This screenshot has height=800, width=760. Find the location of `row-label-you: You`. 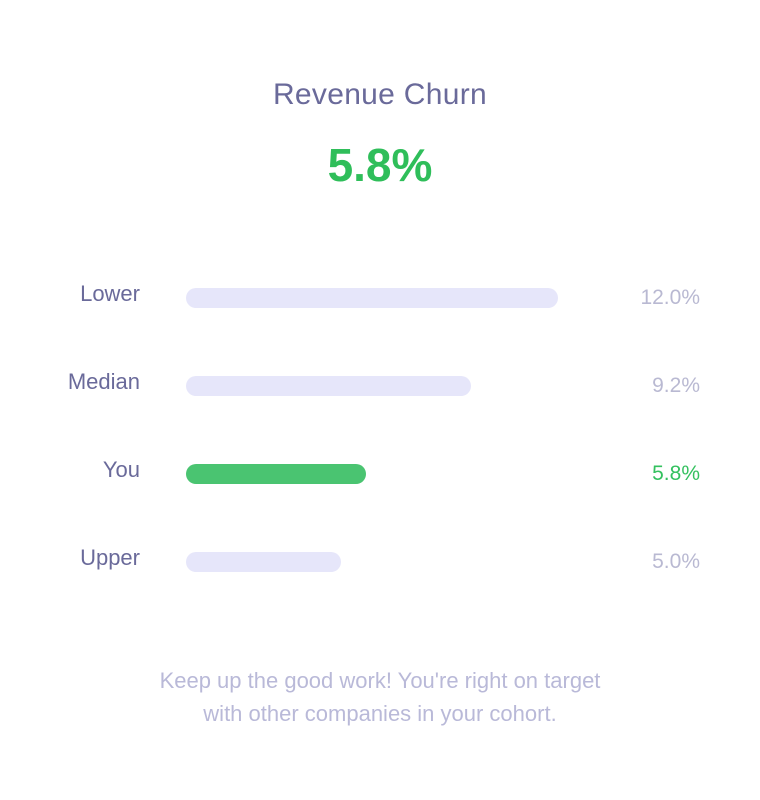

row-label-you: You is located at coordinates (121, 469).